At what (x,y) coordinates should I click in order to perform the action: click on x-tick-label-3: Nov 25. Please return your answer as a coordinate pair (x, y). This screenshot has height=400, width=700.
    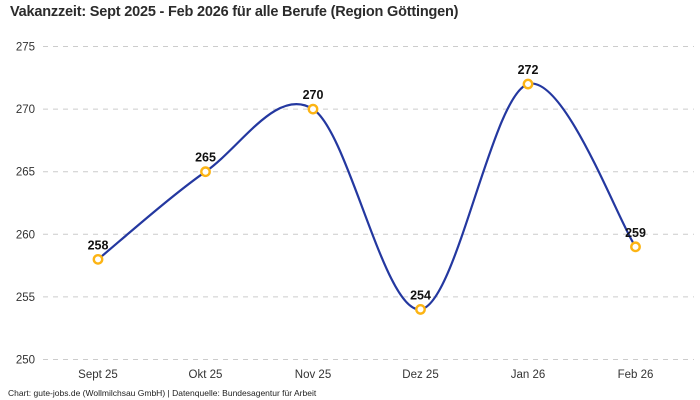
    Looking at the image, I should click on (313, 375).